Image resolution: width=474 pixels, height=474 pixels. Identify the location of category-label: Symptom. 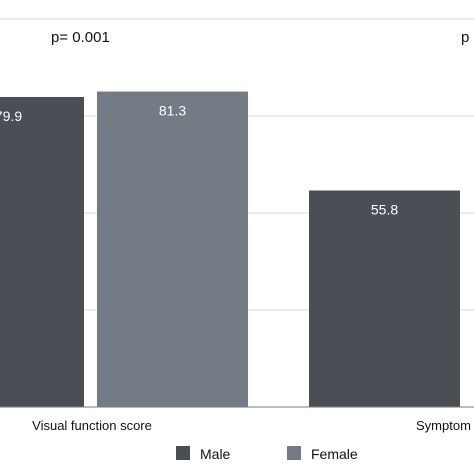
(443, 425).